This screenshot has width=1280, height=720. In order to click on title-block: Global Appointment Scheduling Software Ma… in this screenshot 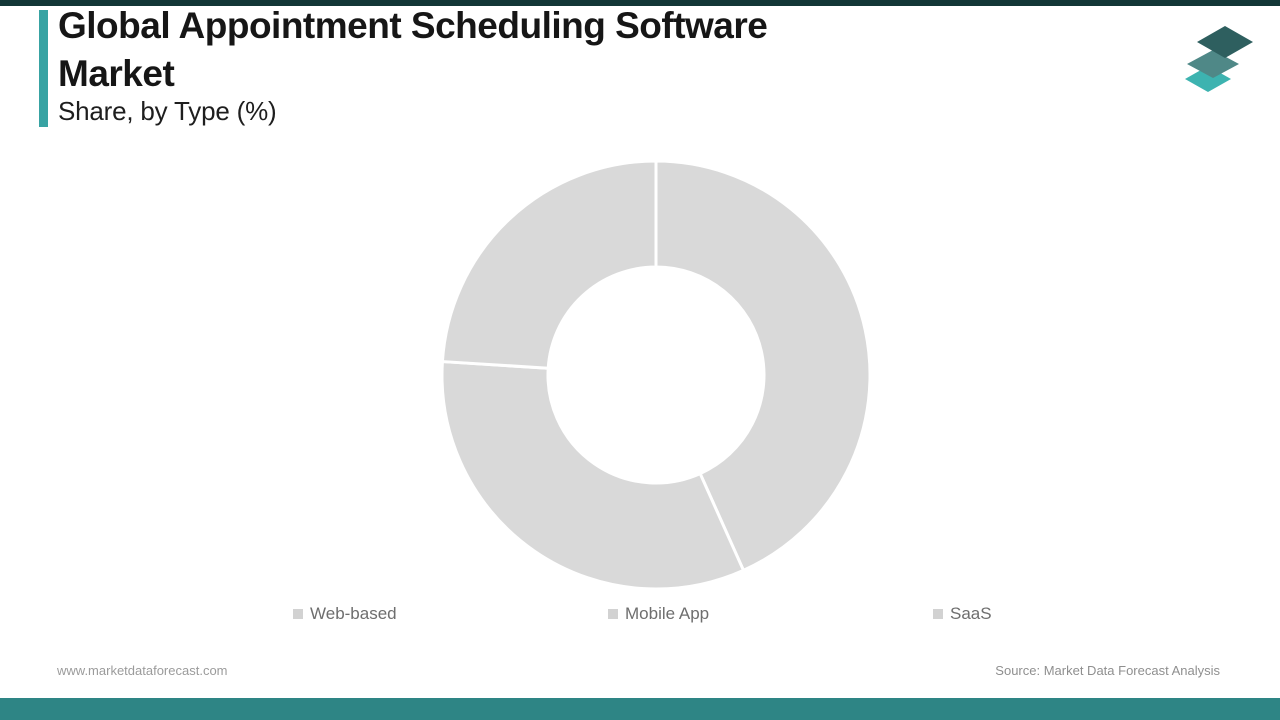, I will do `click(508, 50)`.